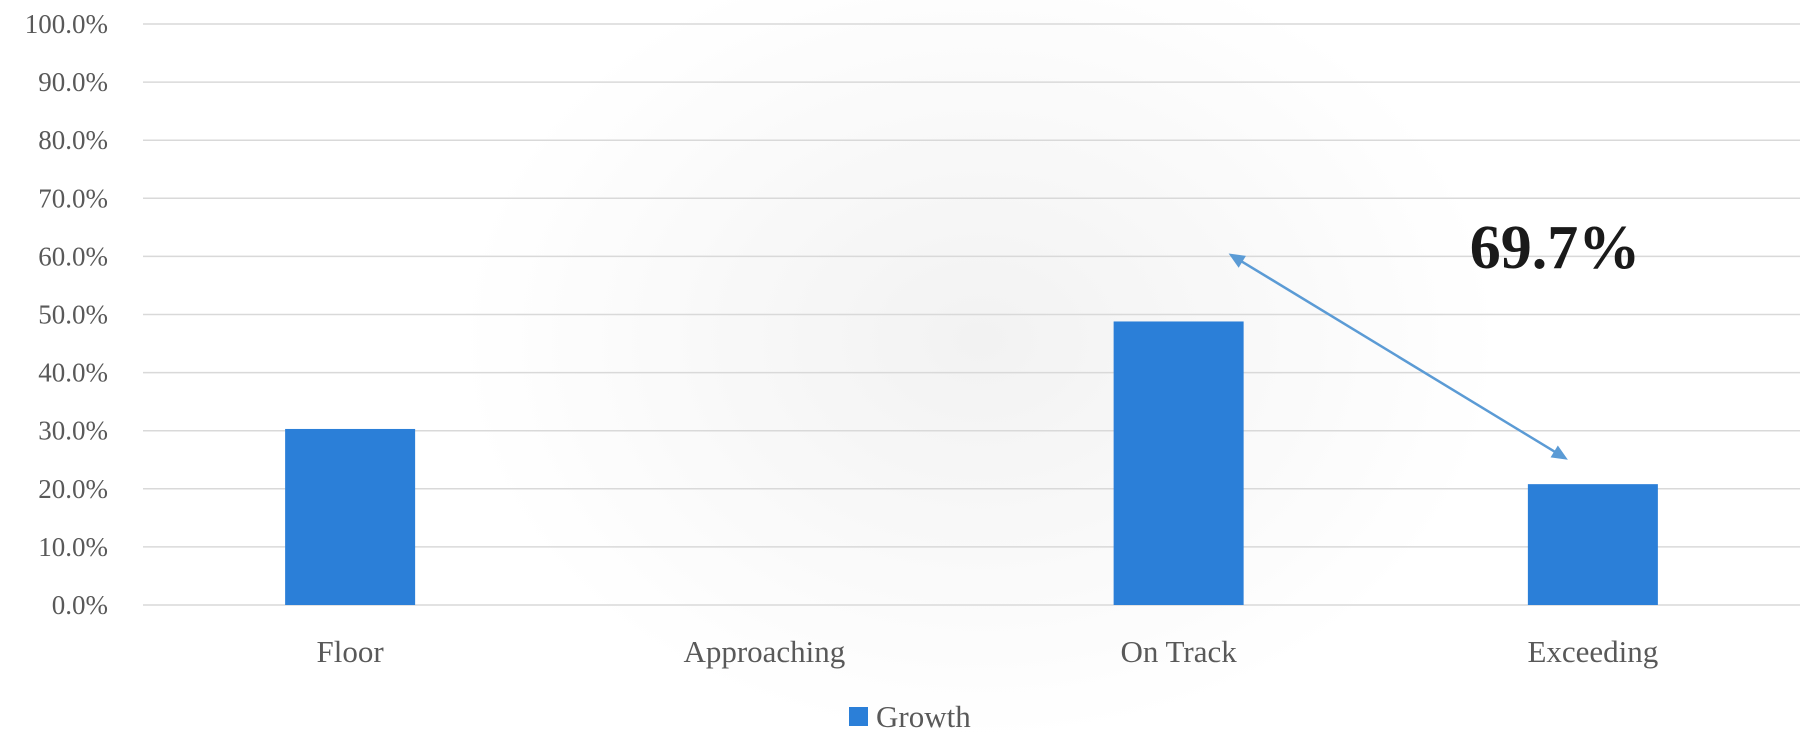 This screenshot has width=1805, height=732. I want to click on y-tick-label: 60.0%, so click(73, 256).